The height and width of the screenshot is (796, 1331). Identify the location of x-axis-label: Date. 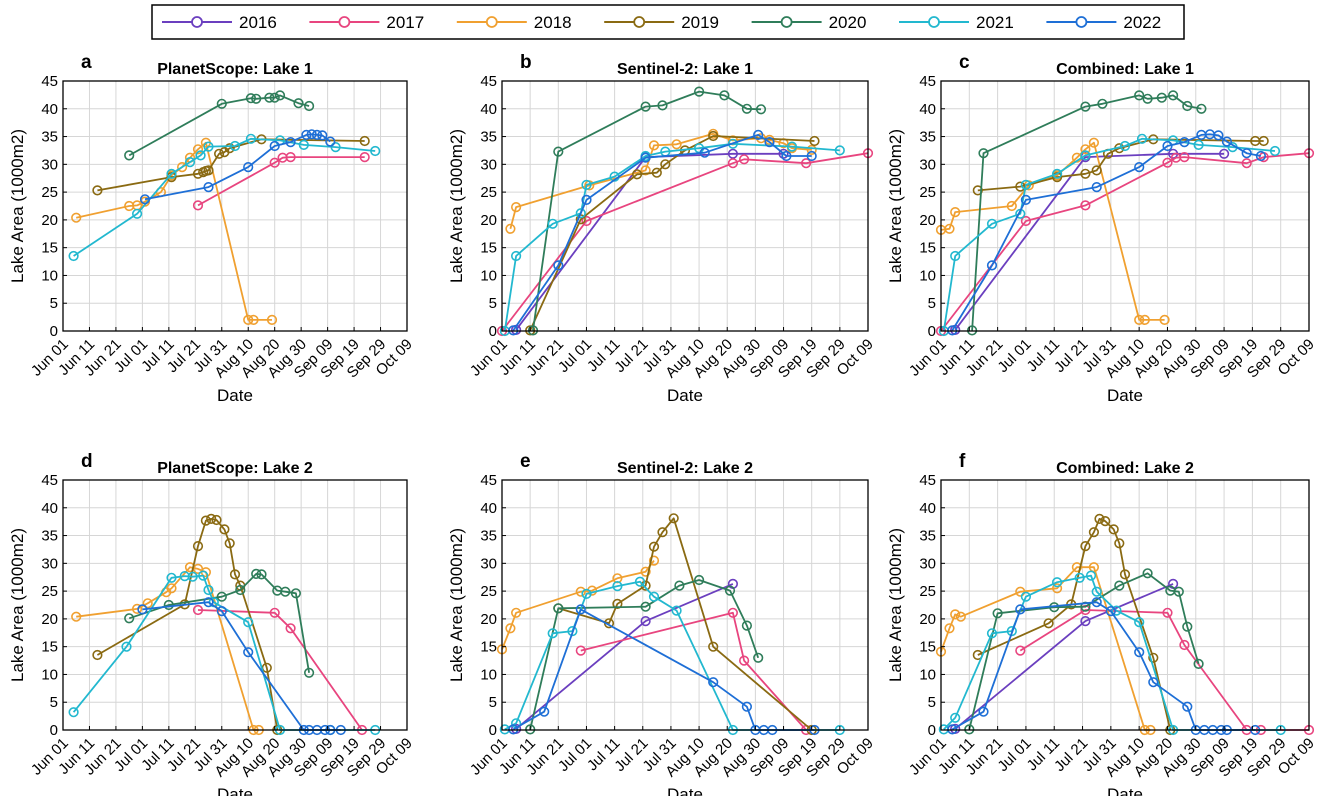
(1125, 395).